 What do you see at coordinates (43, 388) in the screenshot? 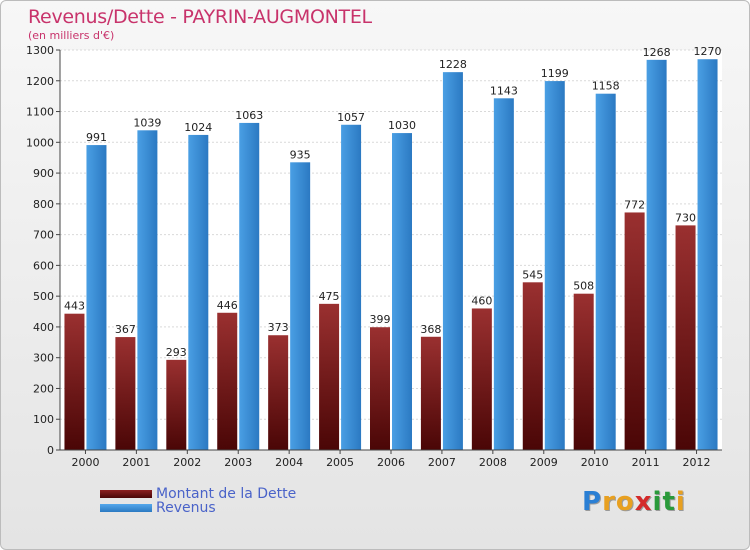
I see `y-tick-label: 200` at bounding box center [43, 388].